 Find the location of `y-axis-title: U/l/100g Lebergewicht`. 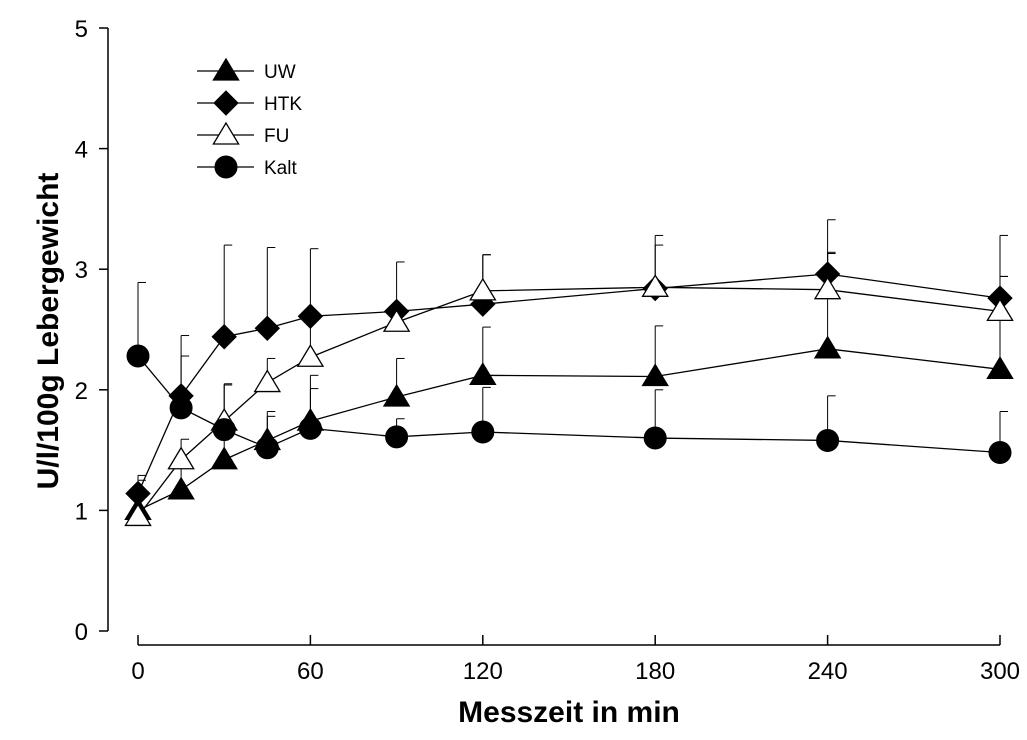

y-axis-title: U/l/100g Lebergewicht is located at coordinates (48, 331).